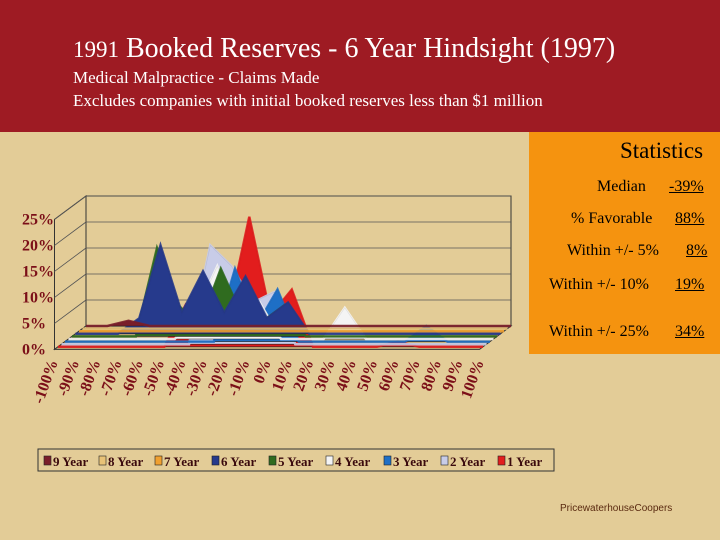  What do you see at coordinates (298, 323) in the screenshot?
I see `series-line-9-year` at bounding box center [298, 323].